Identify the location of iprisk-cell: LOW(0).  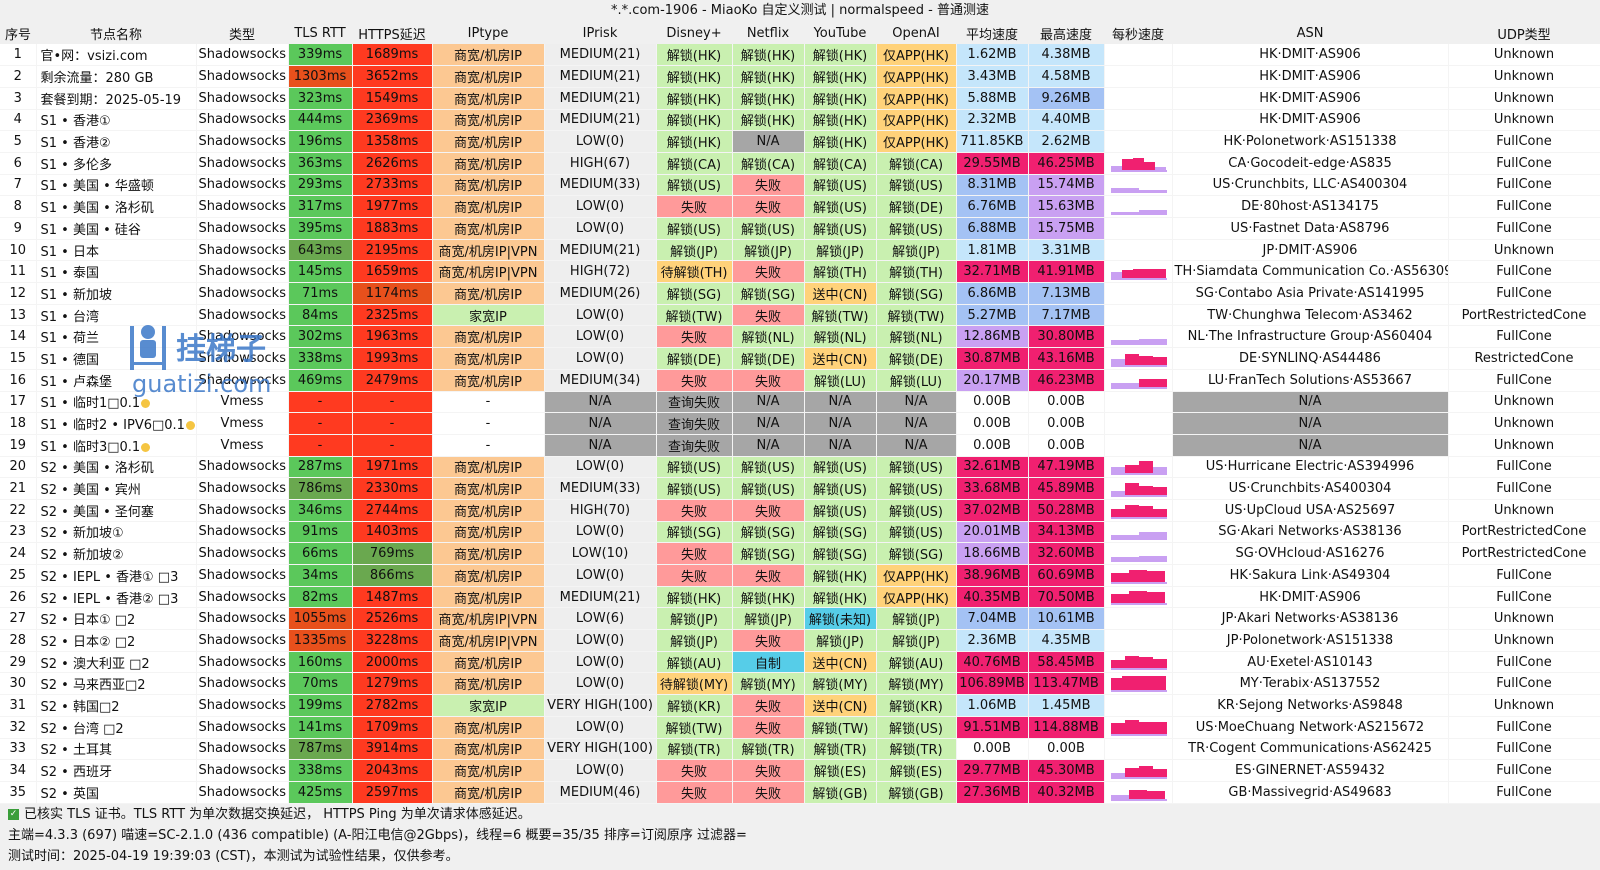
(600, 684).